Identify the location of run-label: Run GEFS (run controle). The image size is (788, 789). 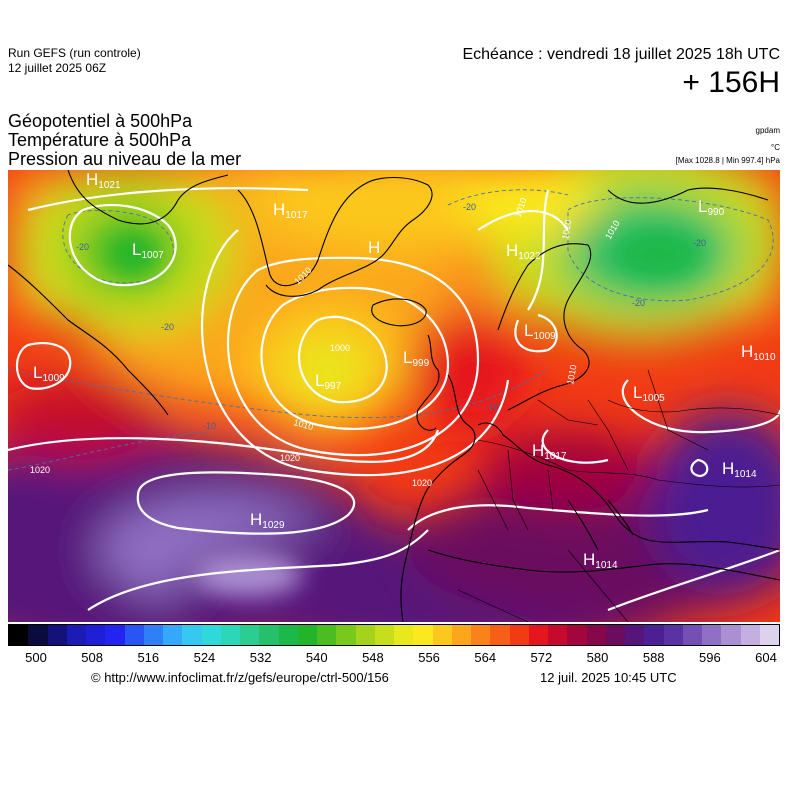
(74, 53).